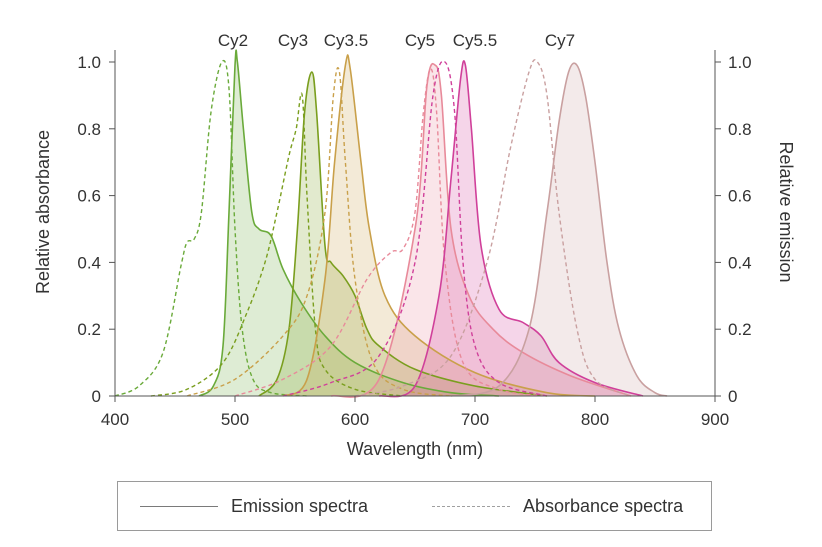 The width and height of the screenshot is (822, 547). Describe the element at coordinates (414, 506) in the screenshot. I see `legend: Emission spectra Absorbance spectra` at that location.